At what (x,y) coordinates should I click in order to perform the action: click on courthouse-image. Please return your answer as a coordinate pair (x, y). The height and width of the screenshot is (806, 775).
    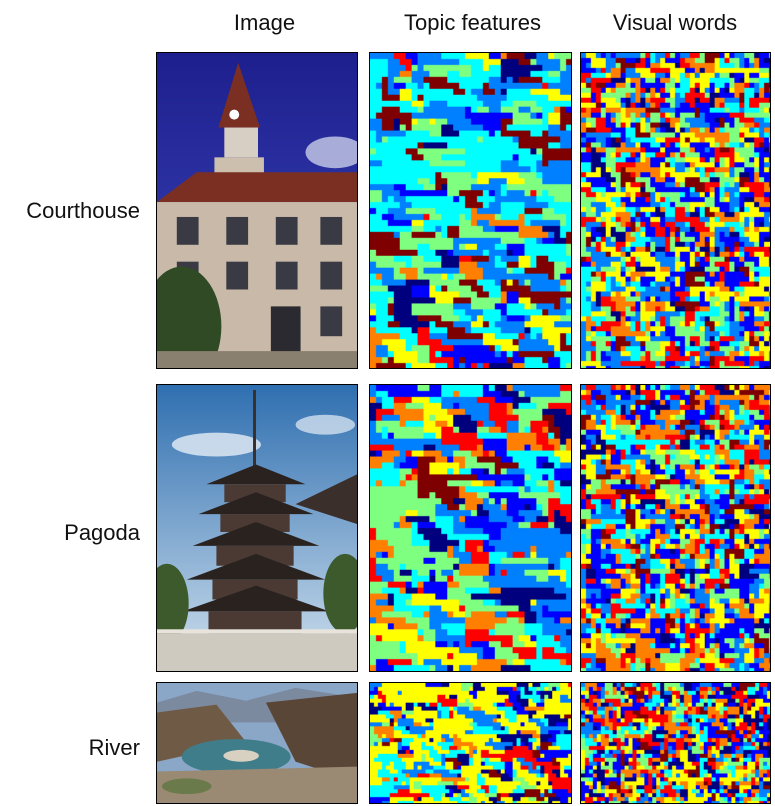
    Looking at the image, I should click on (257, 210).